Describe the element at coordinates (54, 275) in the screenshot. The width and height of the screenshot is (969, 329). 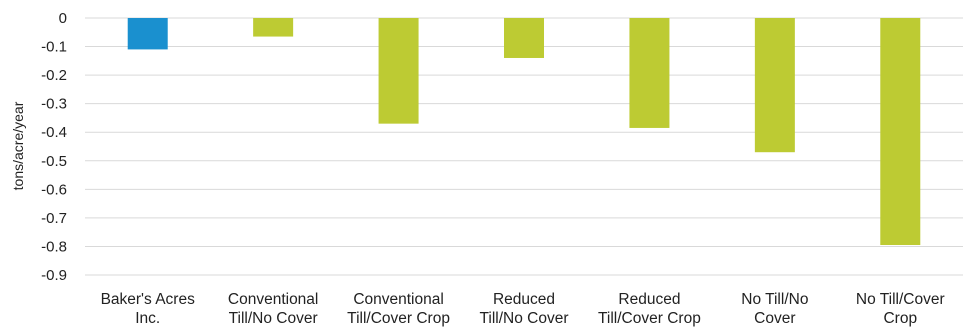
I see `y-tick-label: -0.9` at that location.